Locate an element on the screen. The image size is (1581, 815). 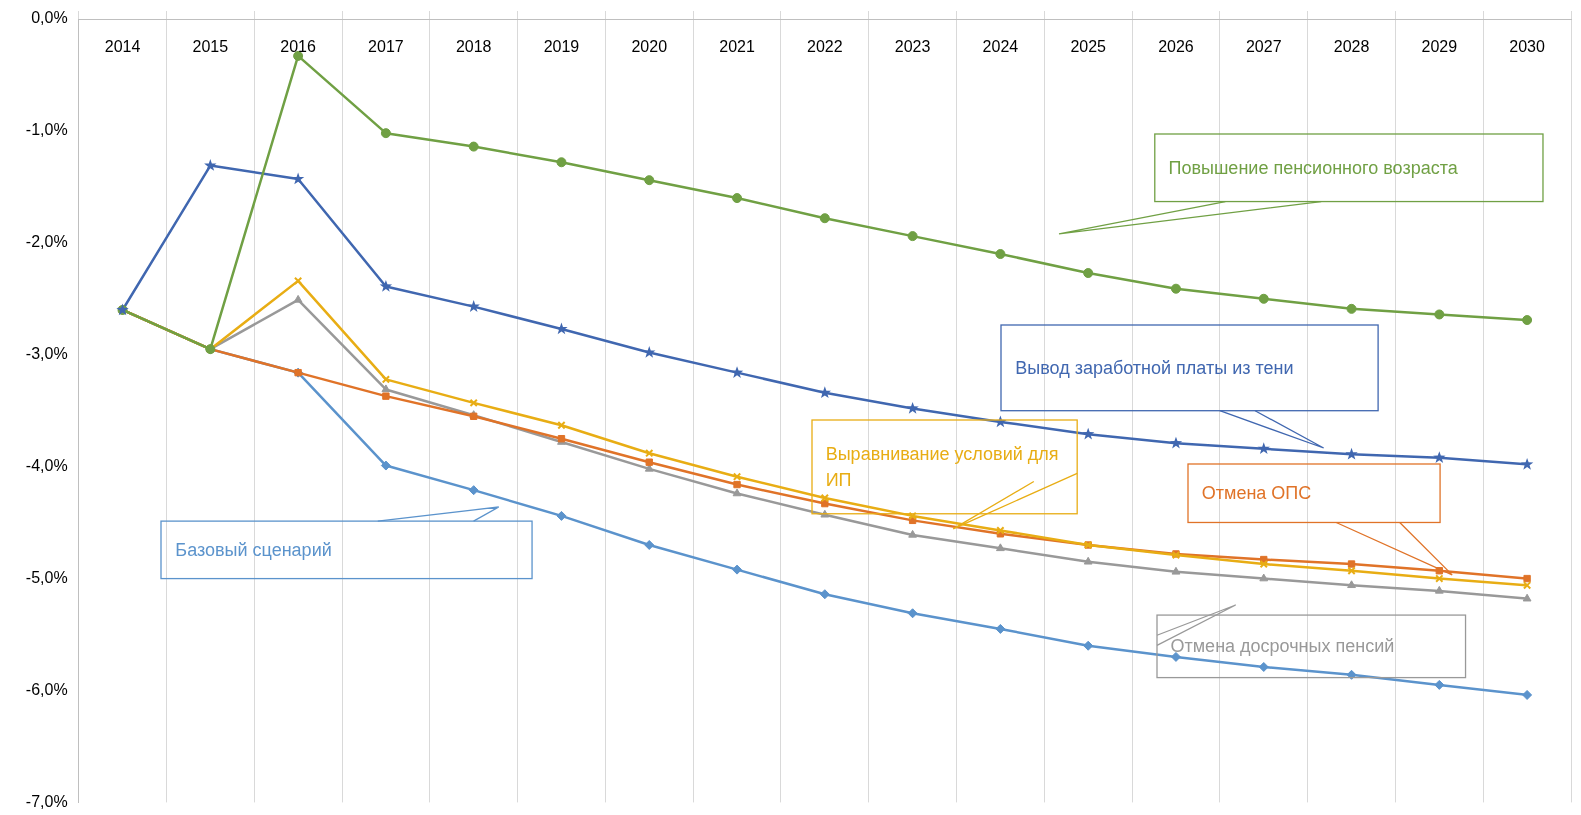
callout: Повышение пенсионного возраста is located at coordinates (1300, 184).